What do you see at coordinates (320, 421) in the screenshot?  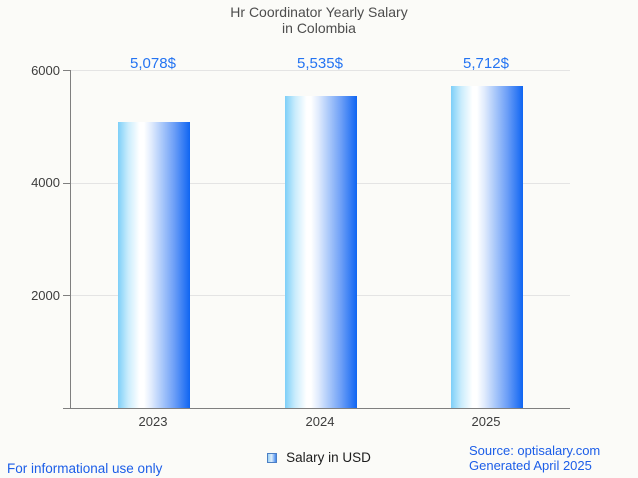 I see `x-axis-label-2024: 2024` at bounding box center [320, 421].